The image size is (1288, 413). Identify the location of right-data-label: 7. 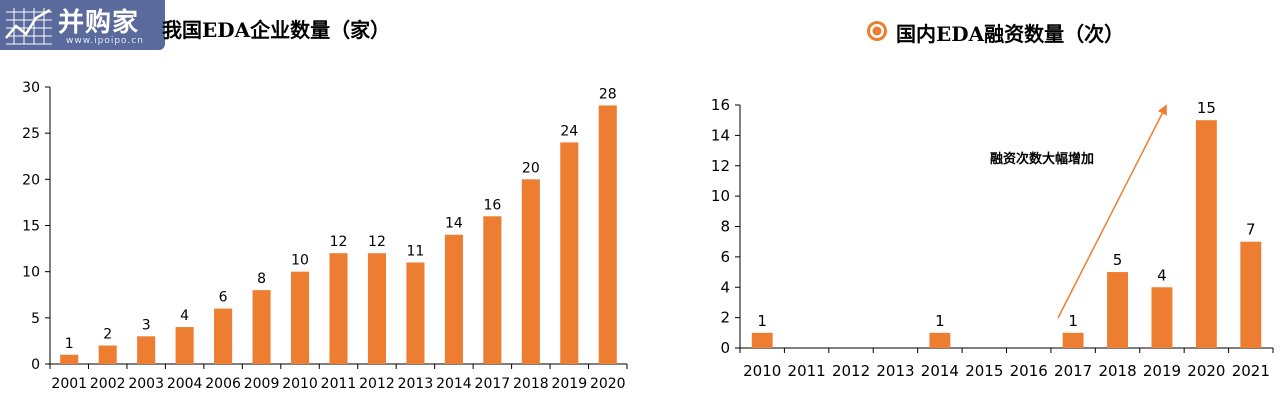
(1251, 230).